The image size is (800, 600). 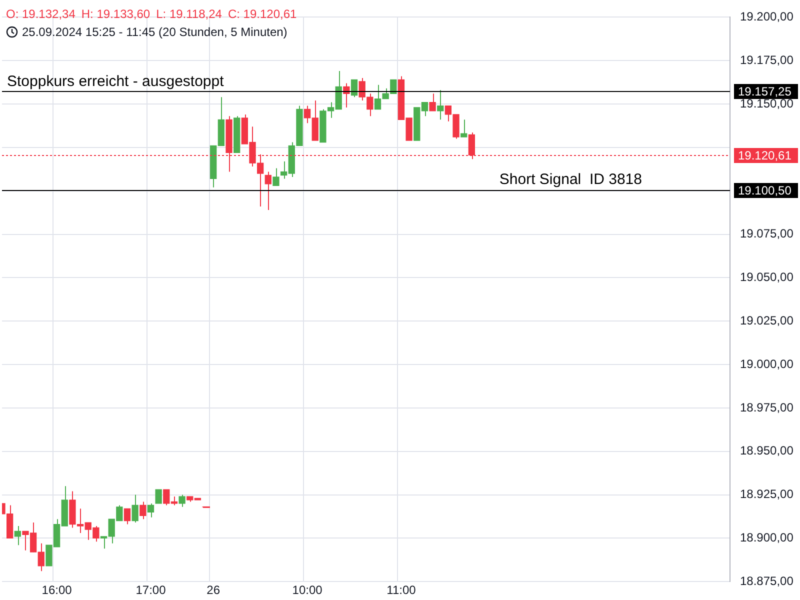 I want to click on x-tick-label: 26, so click(x=213, y=590).